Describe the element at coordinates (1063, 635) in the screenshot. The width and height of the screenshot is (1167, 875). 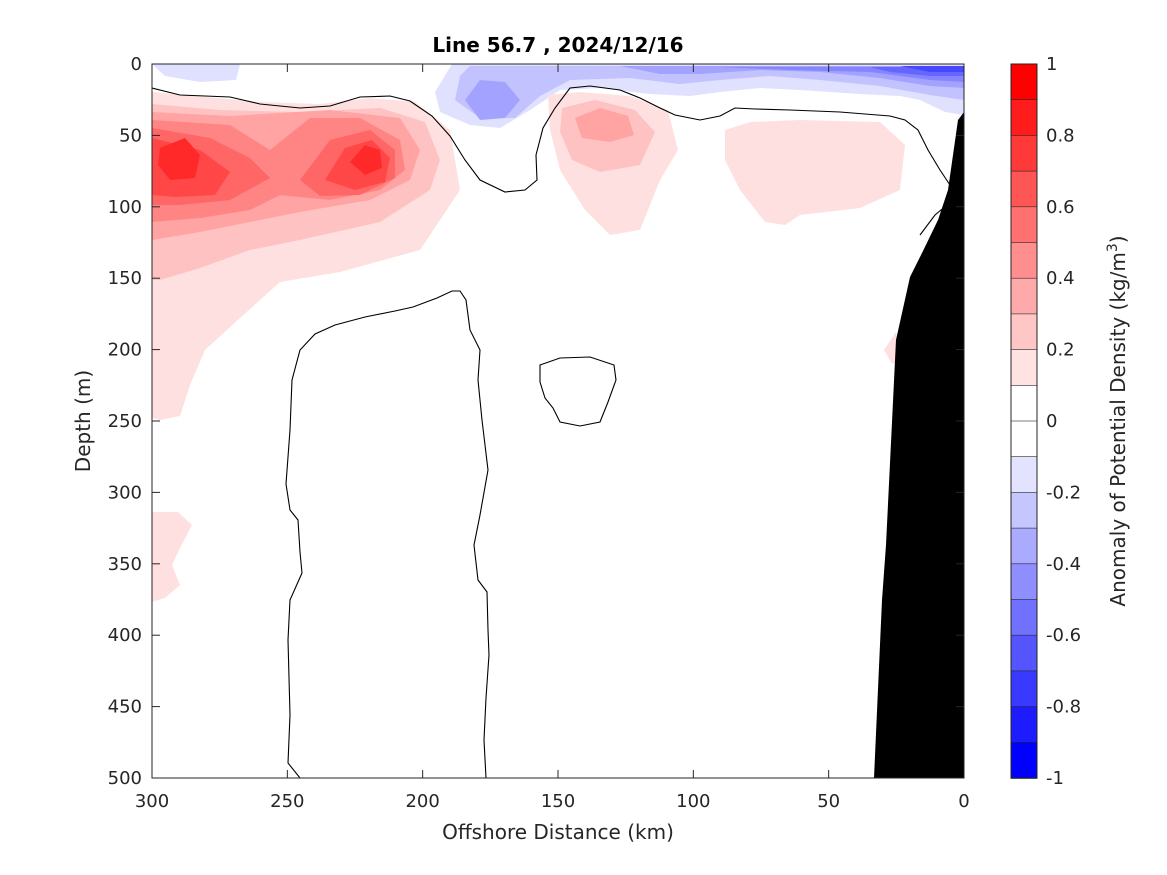
I see `colorbar-tick-label: -0.6` at that location.